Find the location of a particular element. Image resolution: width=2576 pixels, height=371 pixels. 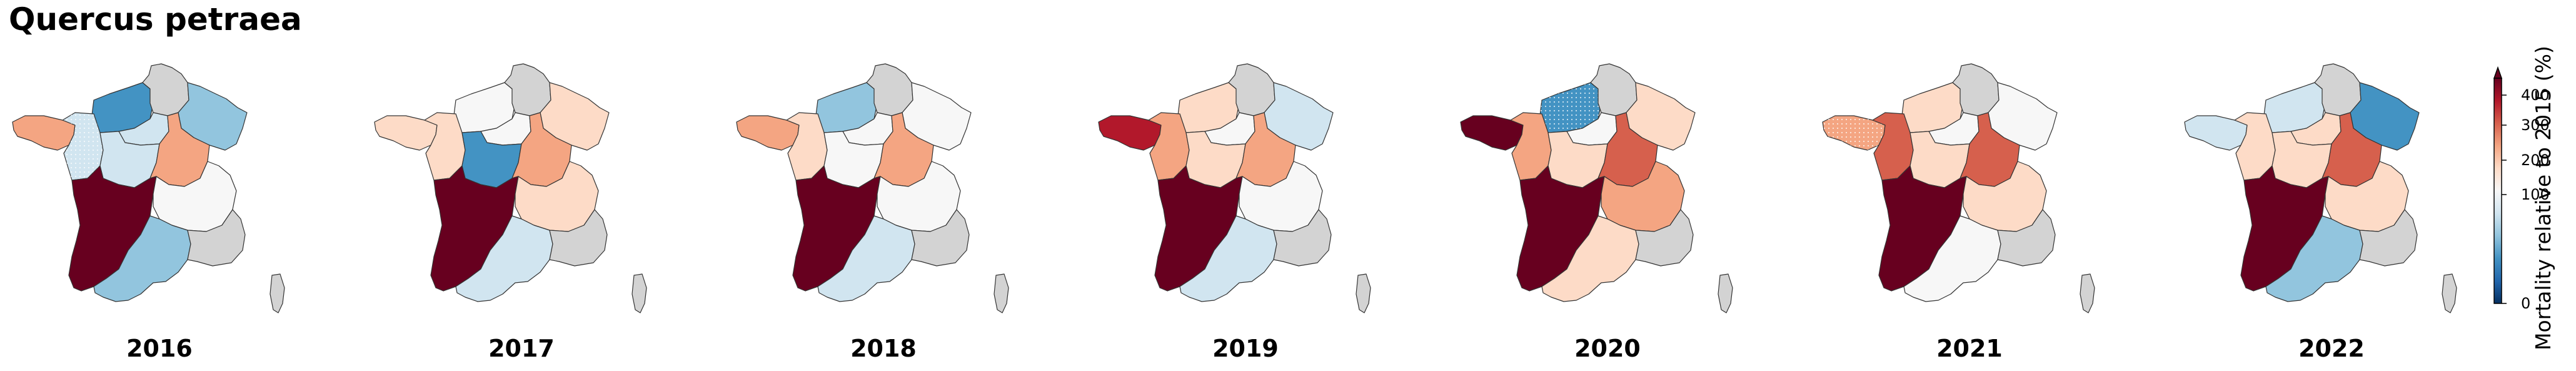

colorbar is located at coordinates (2500, 185).